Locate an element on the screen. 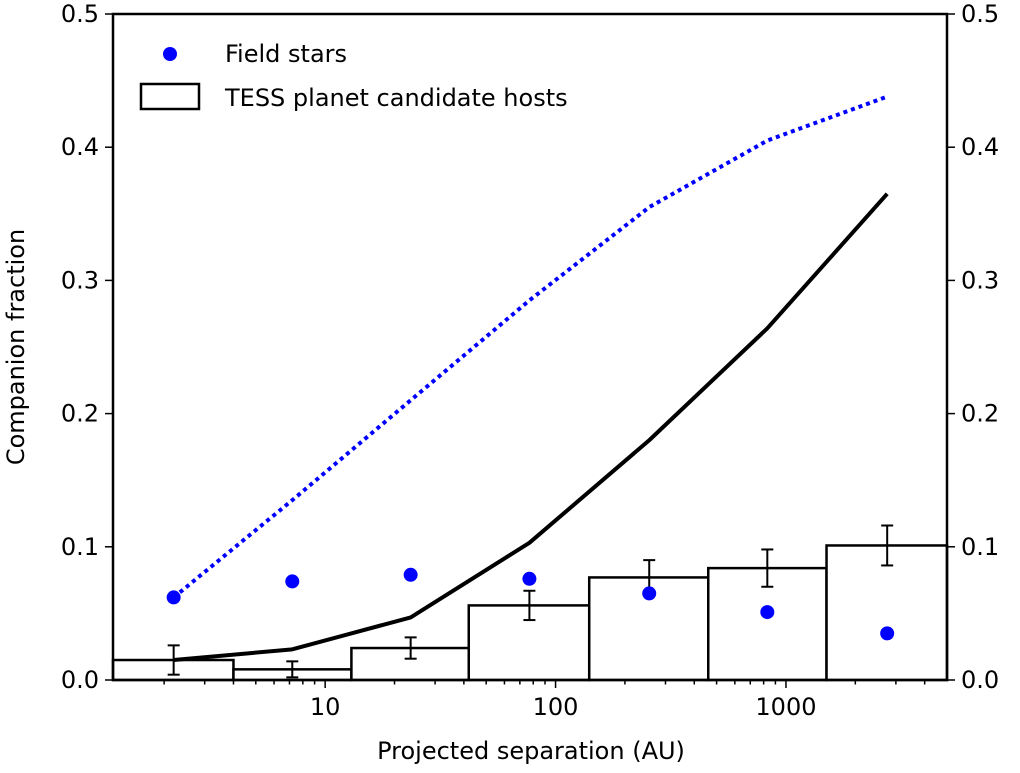 The width and height of the screenshot is (1020, 773). y-right-tick-label: 0.0 is located at coordinates (980, 680).